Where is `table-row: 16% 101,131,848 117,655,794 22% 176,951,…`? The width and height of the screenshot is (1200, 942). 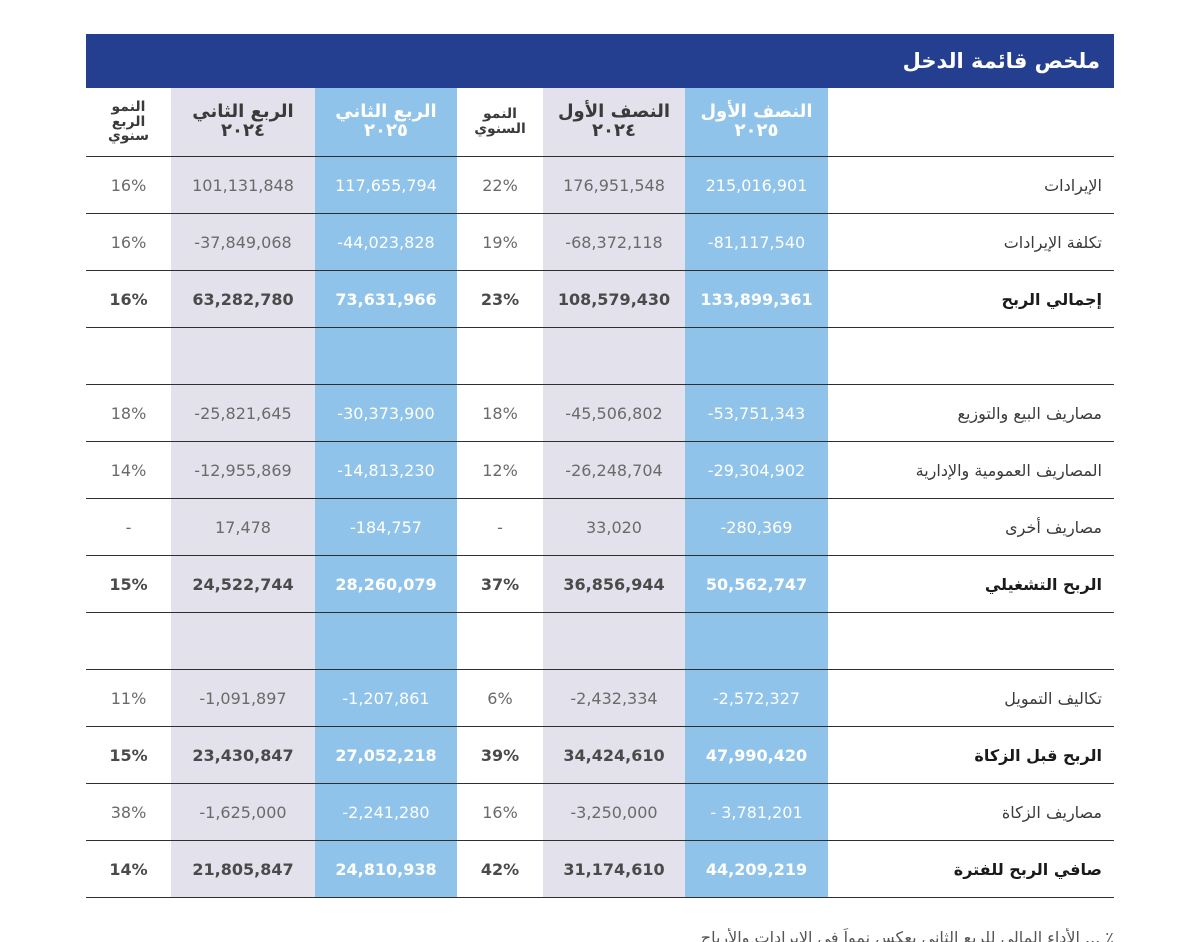
table-row: 16% 101,131,848 117,655,794 22% 176,951,… is located at coordinates (600, 185).